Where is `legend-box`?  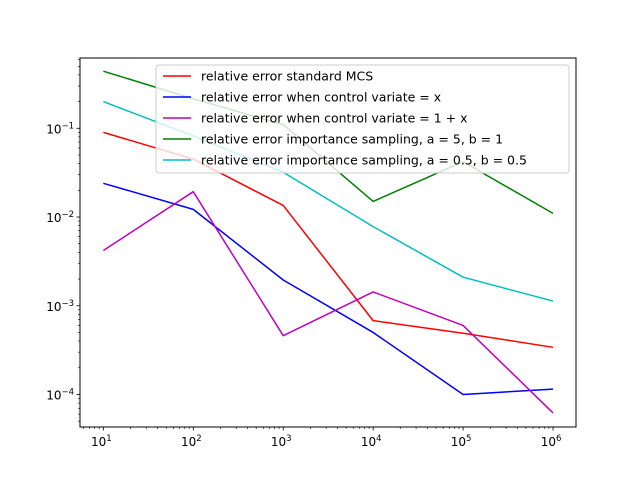
legend-box is located at coordinates (362, 119).